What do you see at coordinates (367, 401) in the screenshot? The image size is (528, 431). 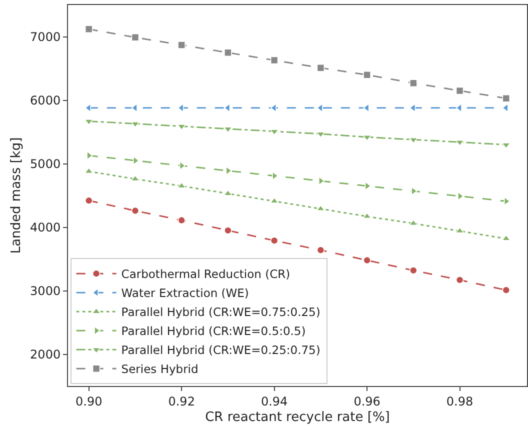 I see `x-tick-label: 0.96` at bounding box center [367, 401].